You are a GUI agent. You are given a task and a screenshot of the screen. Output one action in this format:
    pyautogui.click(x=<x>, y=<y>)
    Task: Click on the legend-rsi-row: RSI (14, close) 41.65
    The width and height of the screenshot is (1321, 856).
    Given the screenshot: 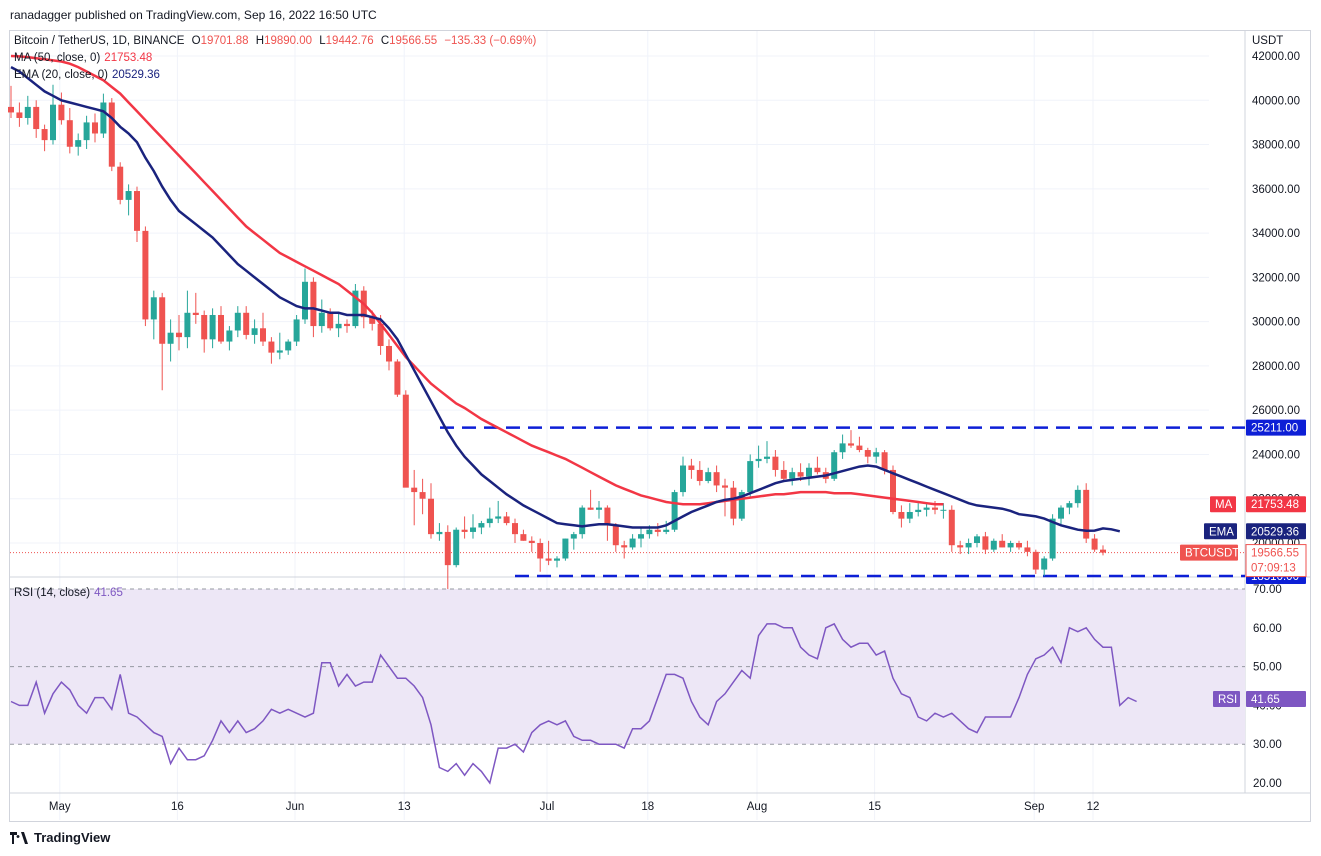 What is the action you would take?
    pyautogui.click(x=70, y=593)
    